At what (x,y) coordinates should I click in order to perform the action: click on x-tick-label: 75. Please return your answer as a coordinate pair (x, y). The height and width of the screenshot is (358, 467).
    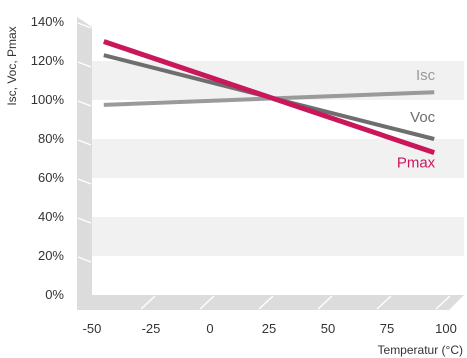
    Looking at the image, I should click on (387, 328).